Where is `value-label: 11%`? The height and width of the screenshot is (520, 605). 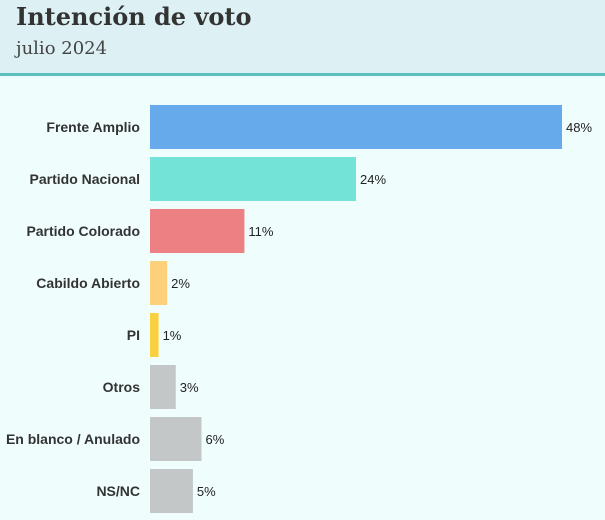
value-label: 11% is located at coordinates (260, 231).